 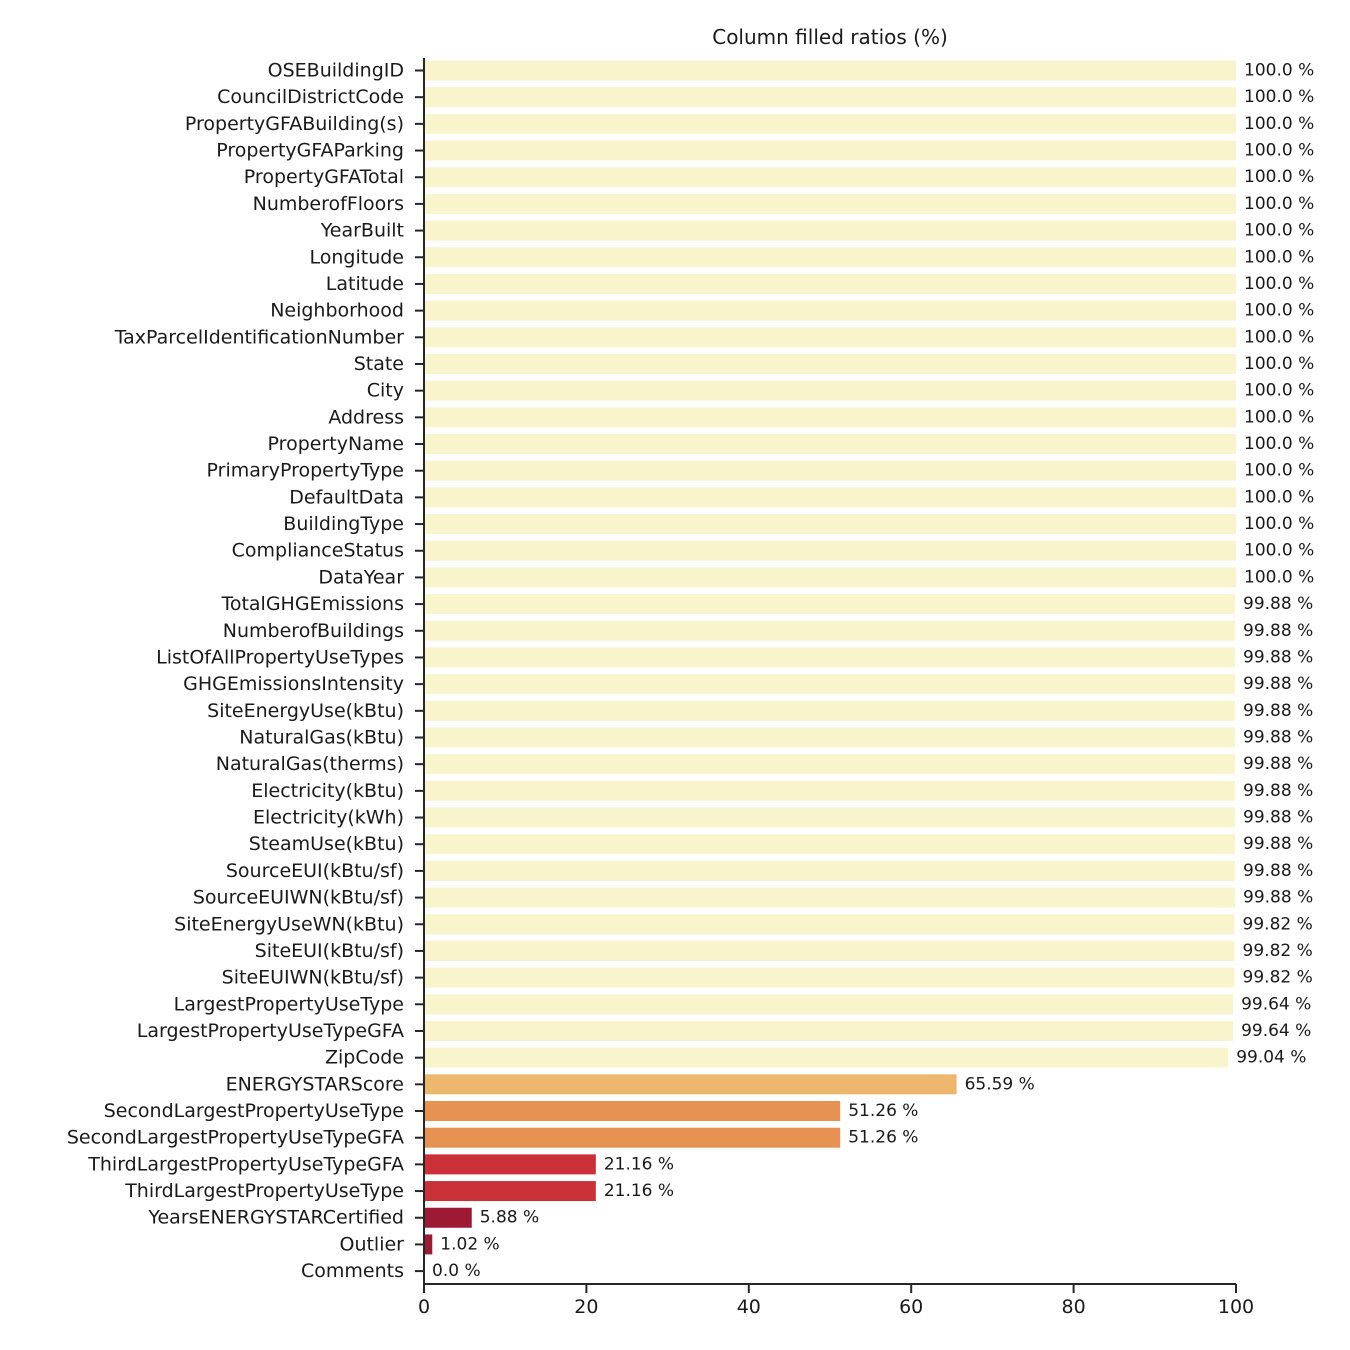 What do you see at coordinates (365, 284) in the screenshot?
I see `category-label: Latitude` at bounding box center [365, 284].